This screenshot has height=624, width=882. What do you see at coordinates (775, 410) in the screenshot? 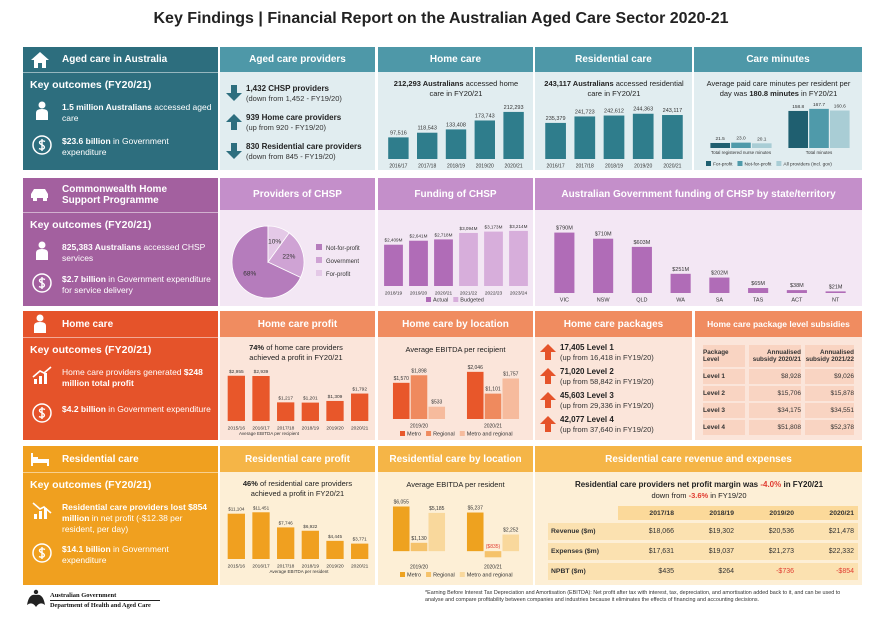
I see `table-cell: $34,175` at bounding box center [775, 410].